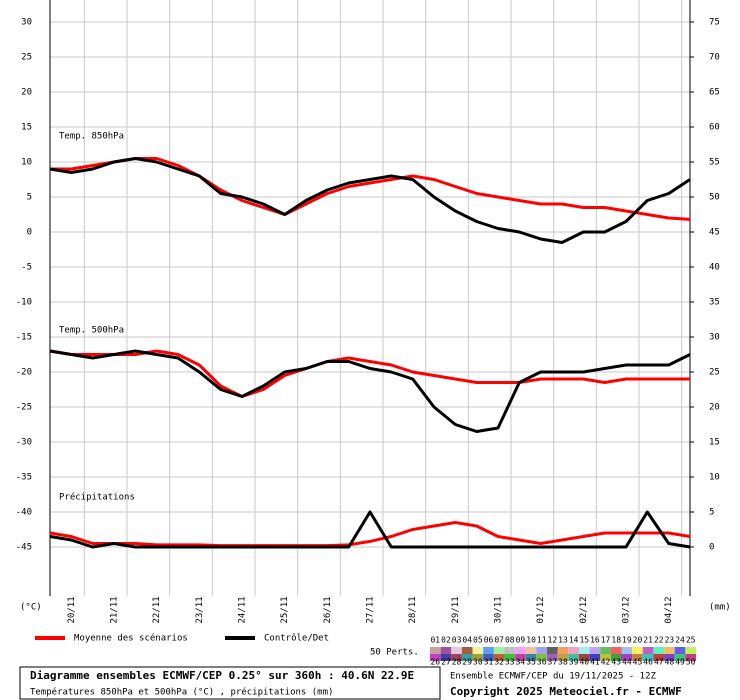 Image resolution: width=740 pixels, height=700 pixels. Describe the element at coordinates (714, 233) in the screenshot. I see `y2-tick-label: 45` at that location.